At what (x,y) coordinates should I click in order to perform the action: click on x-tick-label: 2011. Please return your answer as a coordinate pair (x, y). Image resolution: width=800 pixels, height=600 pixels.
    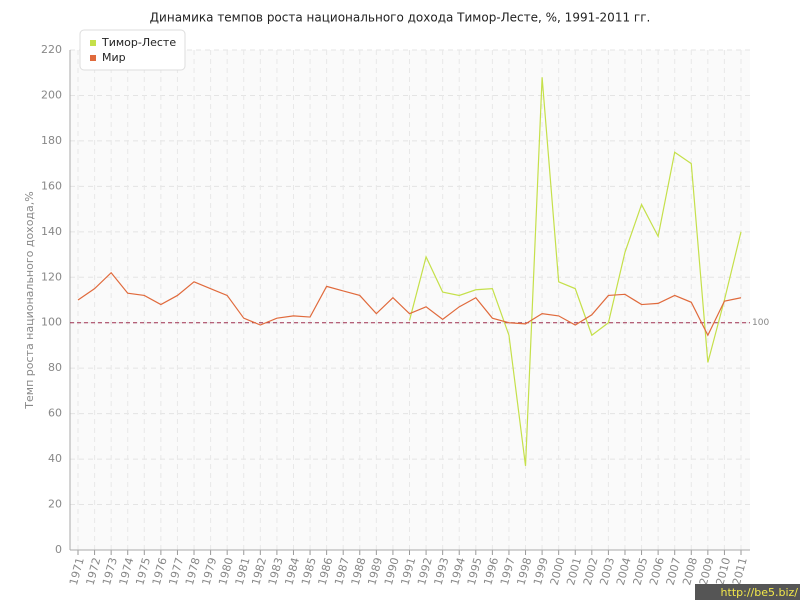
    Looking at the image, I should click on (740, 571).